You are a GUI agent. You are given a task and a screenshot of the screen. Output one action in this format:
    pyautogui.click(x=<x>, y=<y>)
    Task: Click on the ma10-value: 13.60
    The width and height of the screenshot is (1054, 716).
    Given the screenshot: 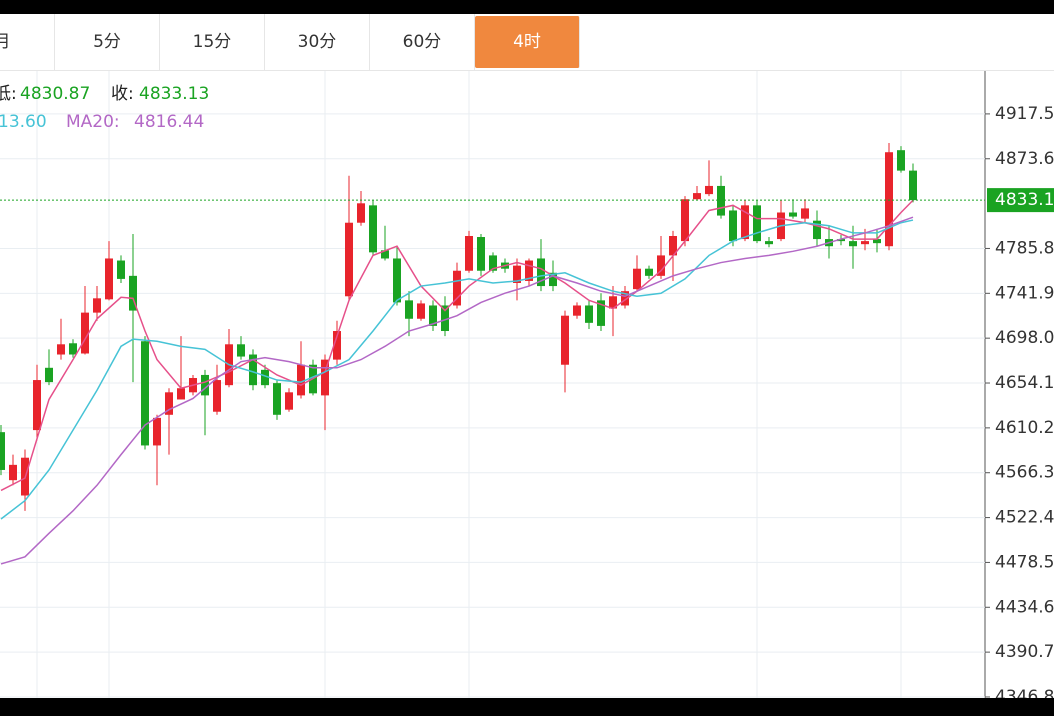 What is the action you would take?
    pyautogui.click(x=23, y=122)
    